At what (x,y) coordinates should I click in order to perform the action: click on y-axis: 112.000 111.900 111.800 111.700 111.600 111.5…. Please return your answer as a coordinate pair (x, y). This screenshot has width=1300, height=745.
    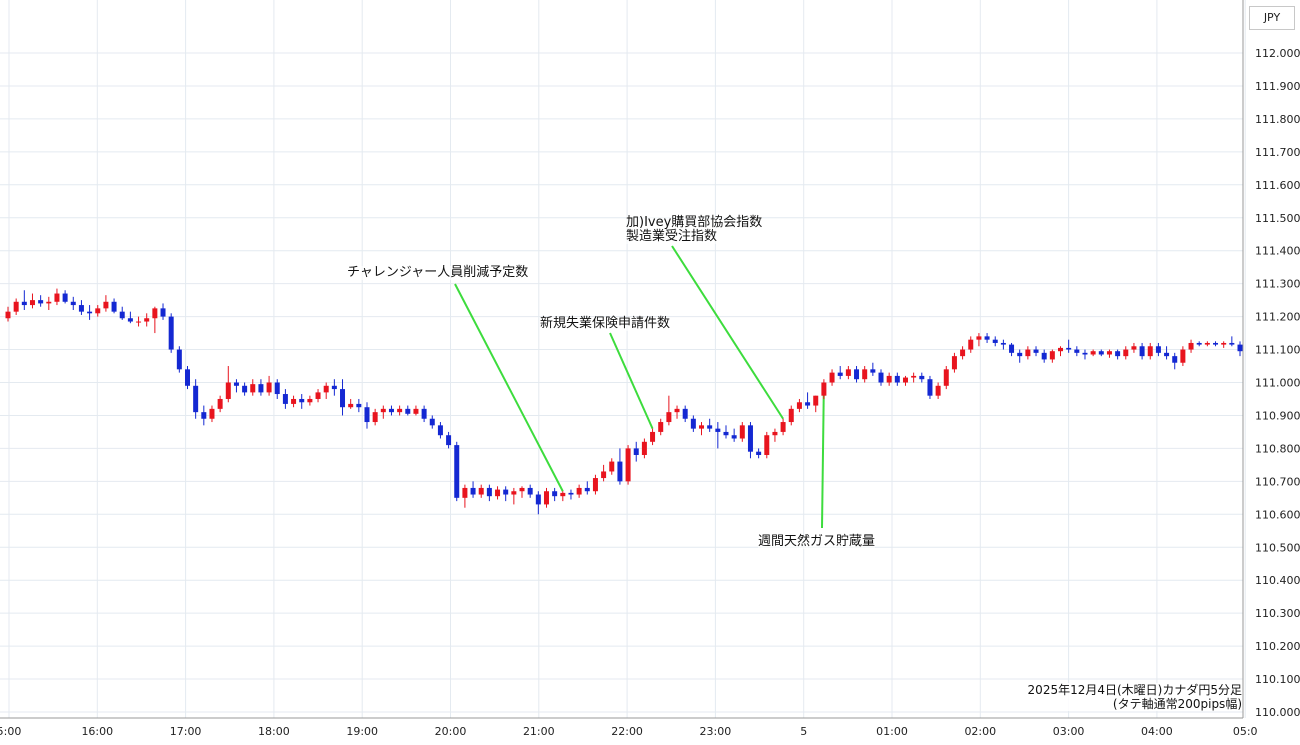
    Looking at the image, I should click on (1271, 359).